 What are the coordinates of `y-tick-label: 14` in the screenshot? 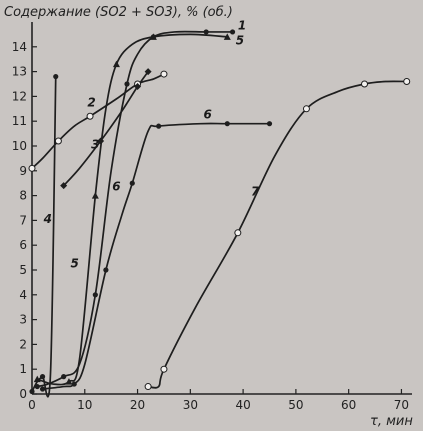 It's located at (19, 47).